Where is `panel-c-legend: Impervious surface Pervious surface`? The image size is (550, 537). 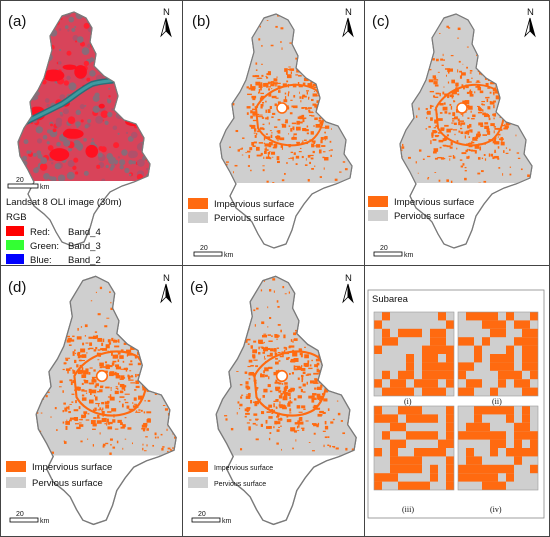 panel-c-legend: Impervious surface Pervious surface is located at coordinates (421, 209).